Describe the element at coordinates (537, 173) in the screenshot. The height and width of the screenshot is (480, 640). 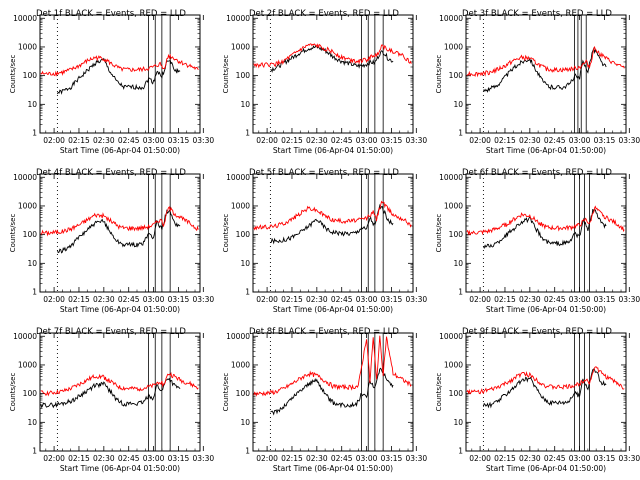
I see `panel-title: Det 6f BLACK = Events, RED = LLD` at that location.